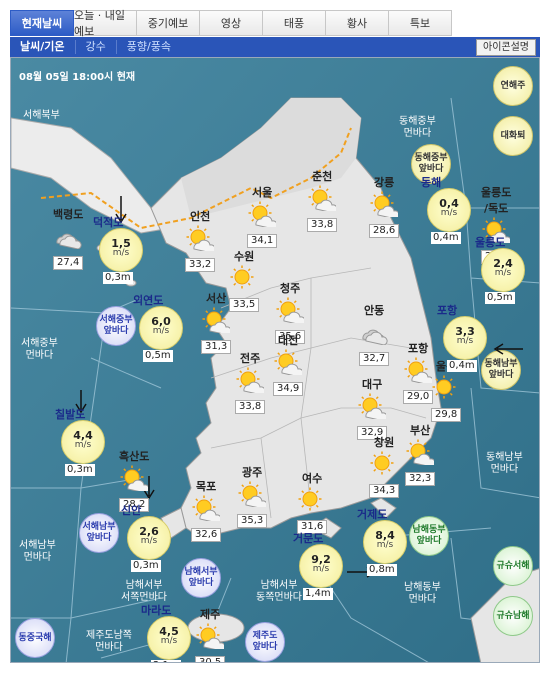 This screenshot has height=674, width=550. Describe the element at coordinates (131, 510) in the screenshot. I see `buoy-name: 신안` at that location.